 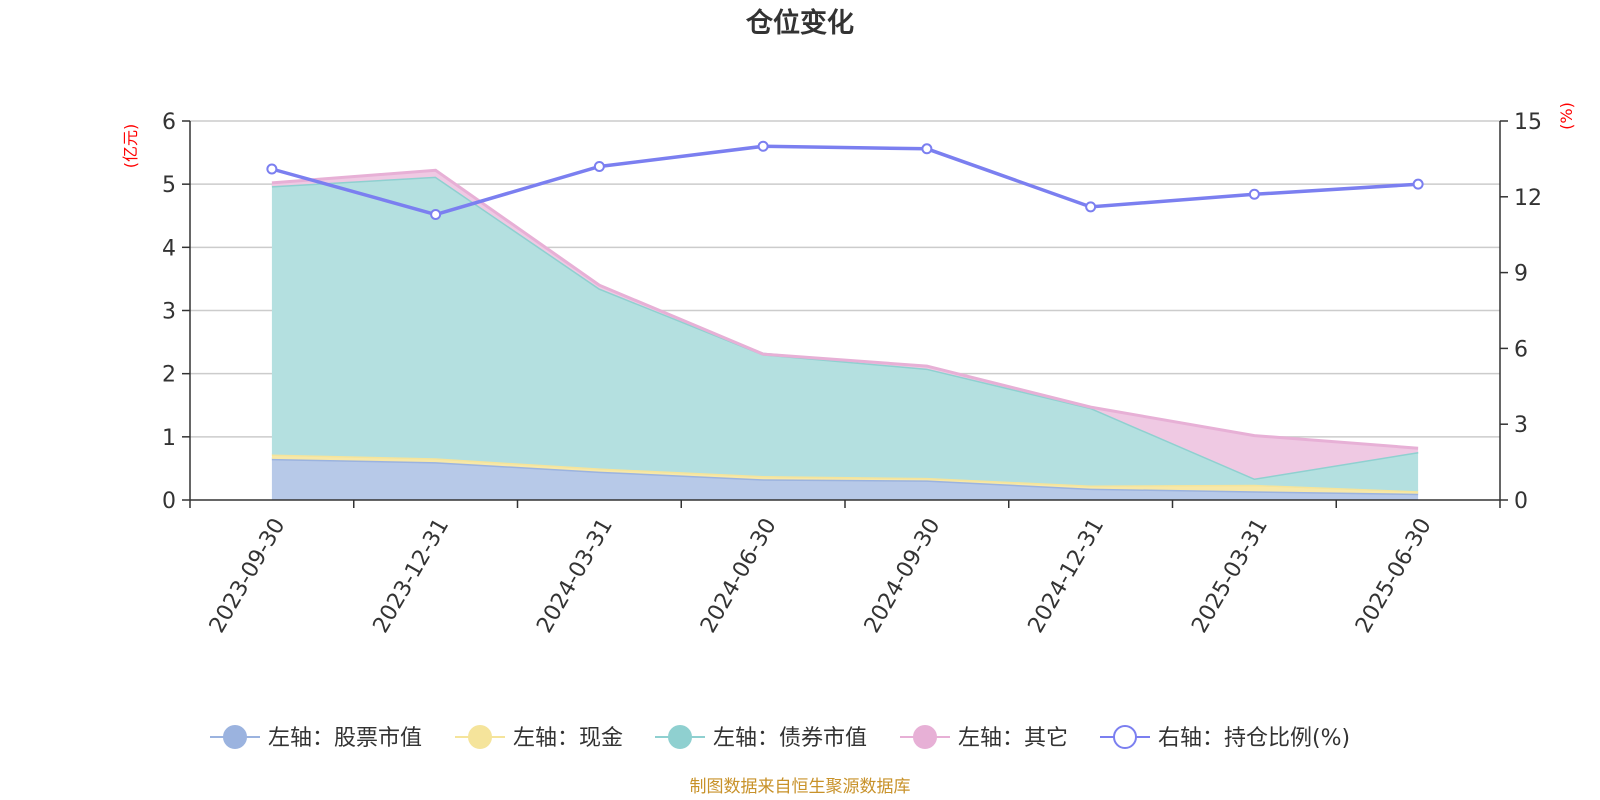 What do you see at coordinates (1521, 501) in the screenshot?
I see `right-axis-tick-label: 0` at bounding box center [1521, 501].